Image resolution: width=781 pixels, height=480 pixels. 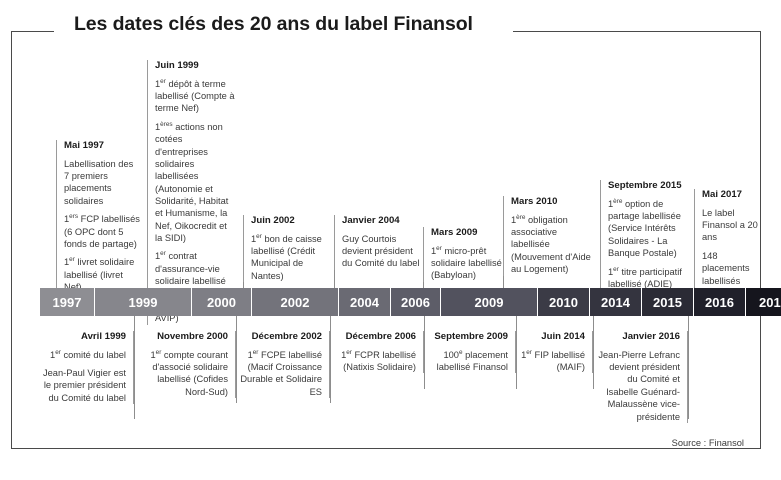 I want to click on event-date-janvier-2004: Janvier 2004, so click(x=371, y=220).